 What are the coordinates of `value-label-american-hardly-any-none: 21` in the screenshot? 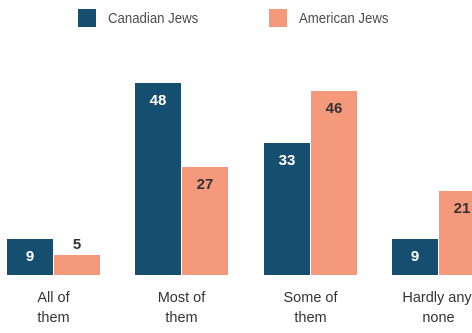 It's located at (462, 208).